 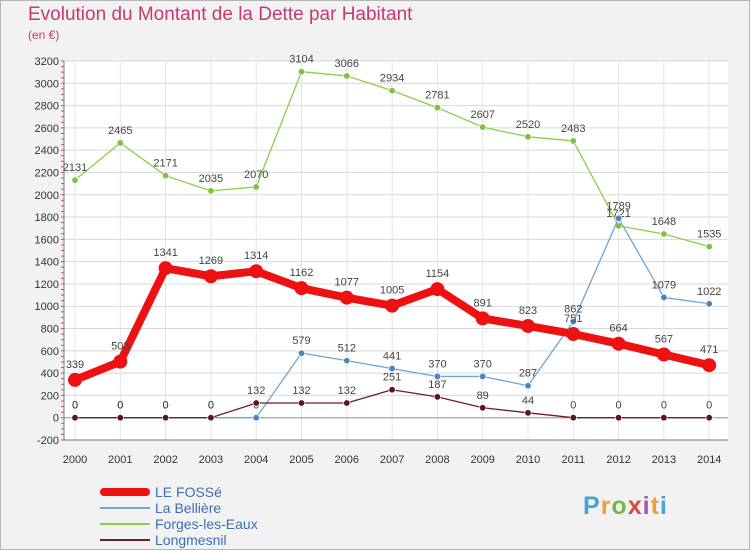 What do you see at coordinates (188, 508) in the screenshot?
I see `legend-label-la-belliere: La Bellière` at bounding box center [188, 508].